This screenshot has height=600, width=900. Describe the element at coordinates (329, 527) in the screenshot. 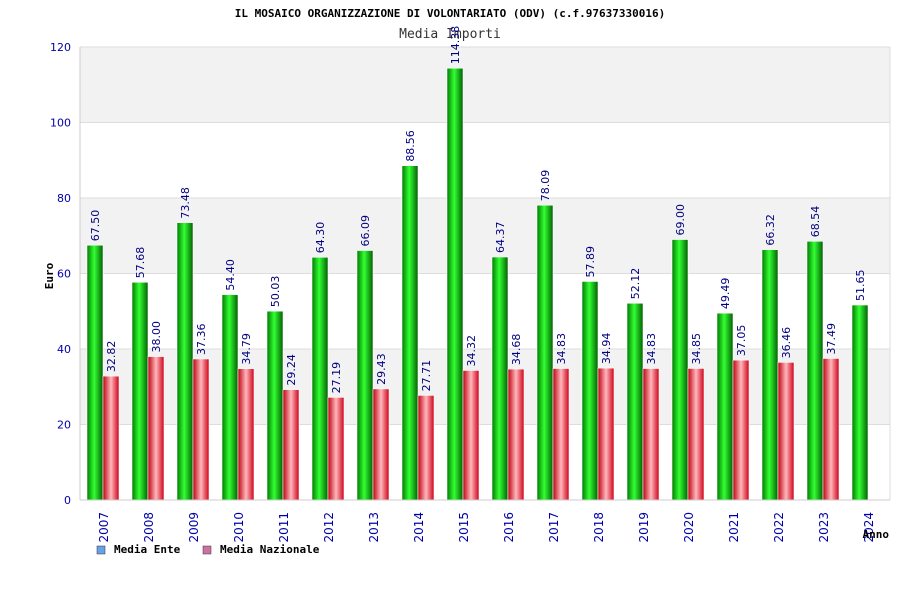

I see `x-tick-label: 2012` at that location.